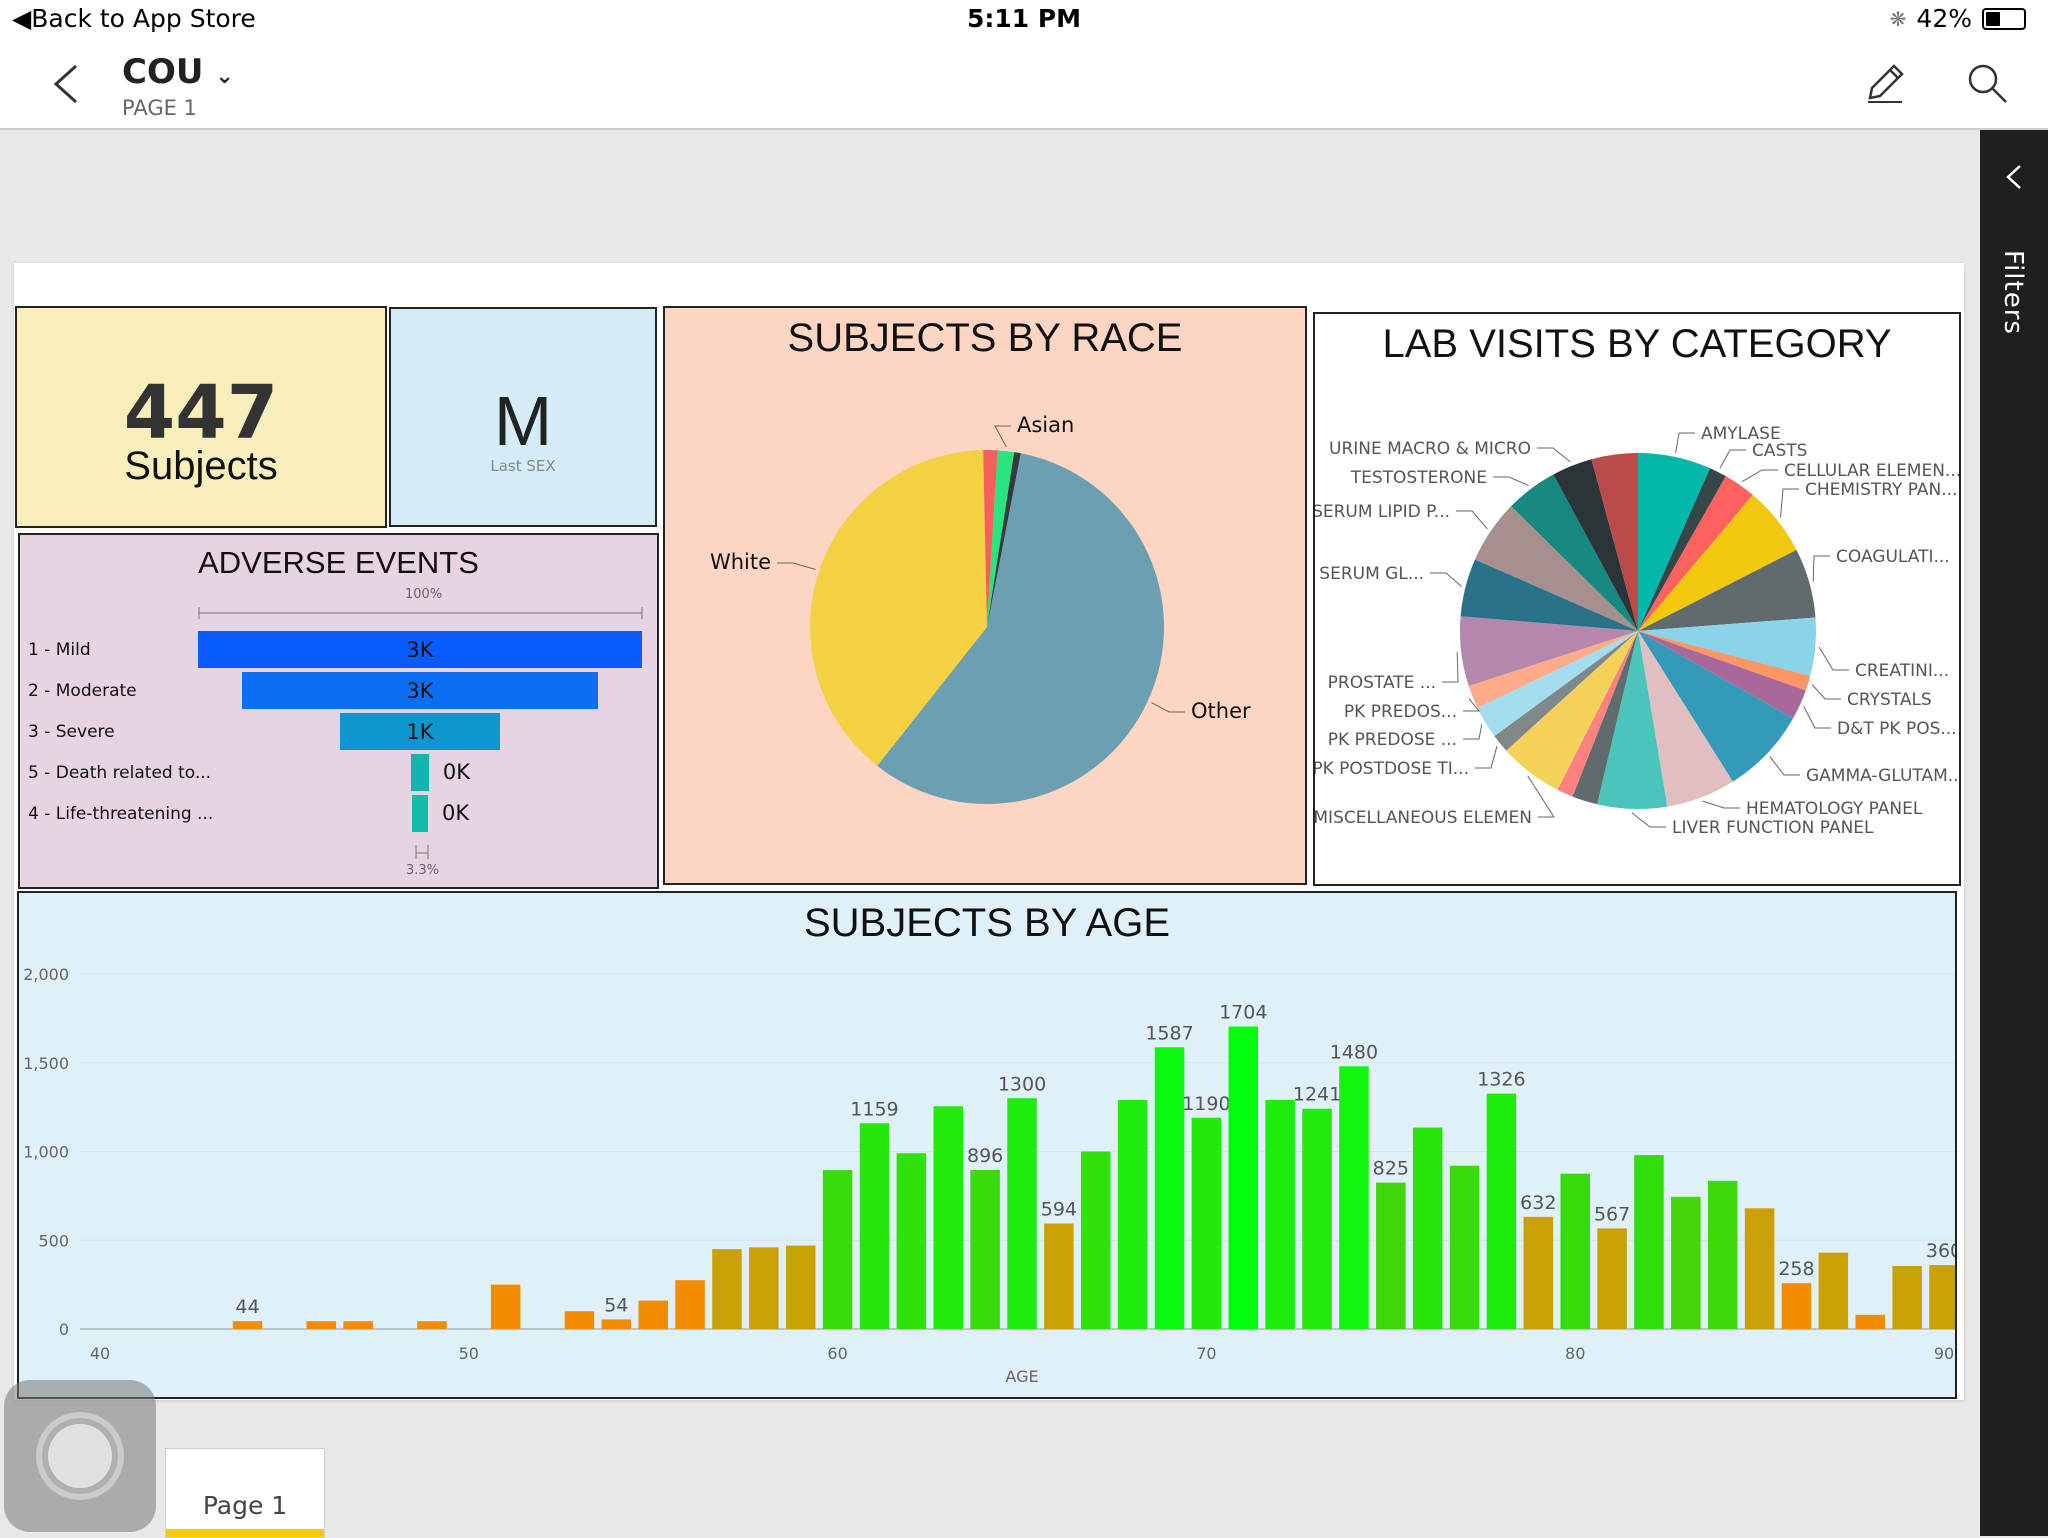  Describe the element at coordinates (134, 18) in the screenshot. I see `back-to-app-store-link: ◀Back to App Store` at that location.